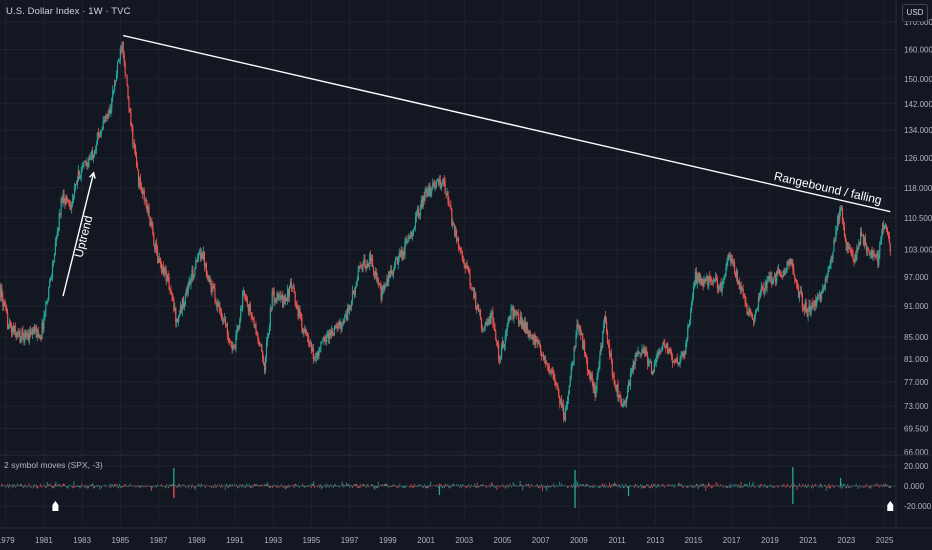 This screenshot has width=932, height=550. What do you see at coordinates (120, 540) in the screenshot?
I see `x-tick-label: 1985` at bounding box center [120, 540].